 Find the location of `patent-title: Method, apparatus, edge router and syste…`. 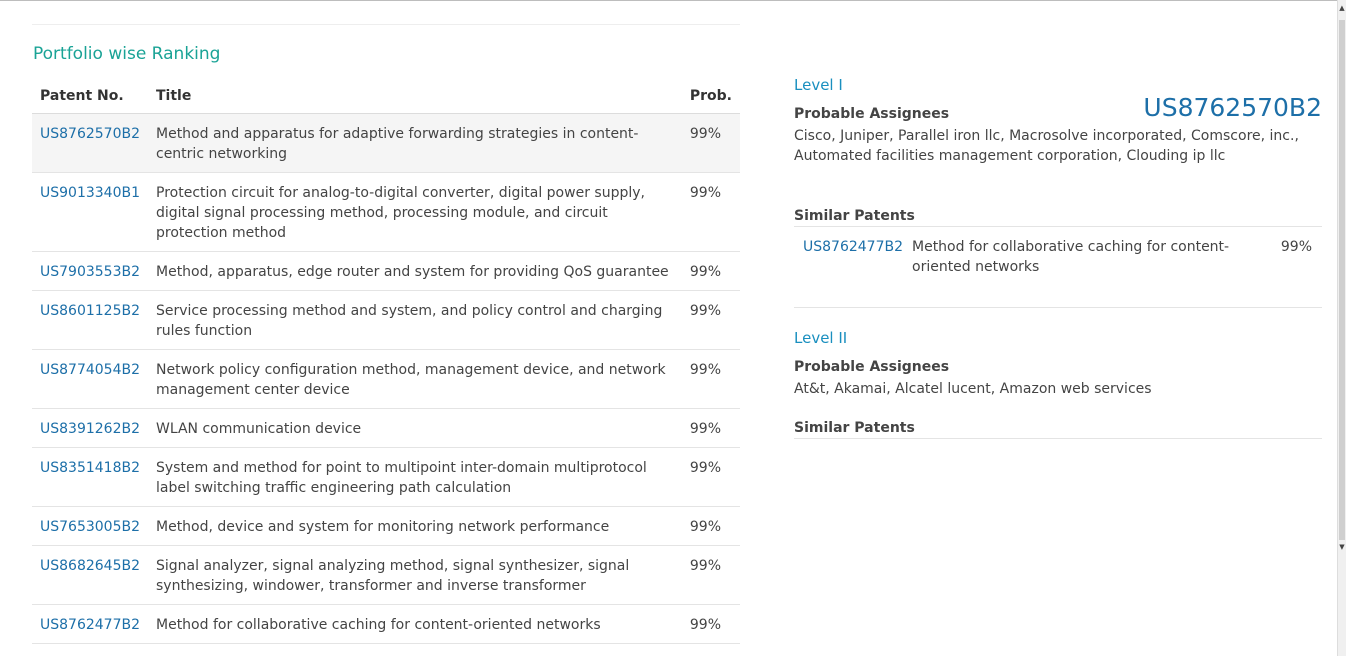

patent-title: Method, apparatus, edge router and syste… is located at coordinates (415, 271).